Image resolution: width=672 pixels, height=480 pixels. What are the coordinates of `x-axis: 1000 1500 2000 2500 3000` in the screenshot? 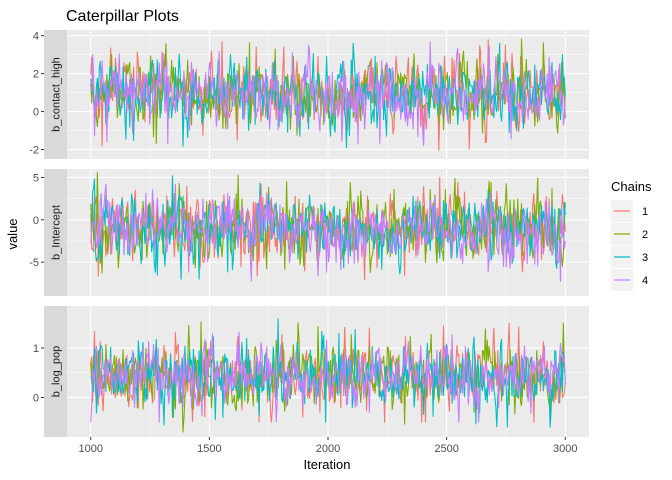 It's located at (328, 446).